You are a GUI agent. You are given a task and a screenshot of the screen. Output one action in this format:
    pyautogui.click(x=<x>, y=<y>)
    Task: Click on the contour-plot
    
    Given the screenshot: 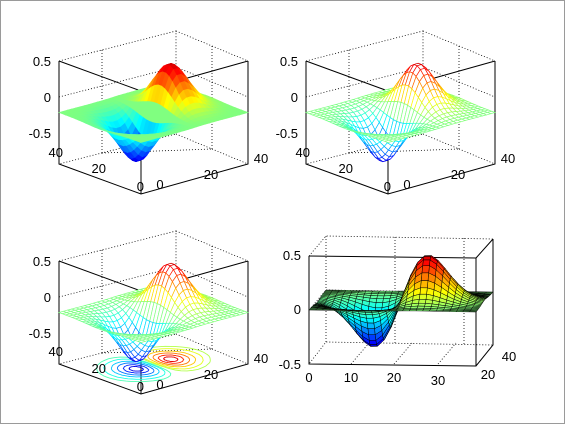 What is the action you would take?
    pyautogui.click(x=154, y=363)
    